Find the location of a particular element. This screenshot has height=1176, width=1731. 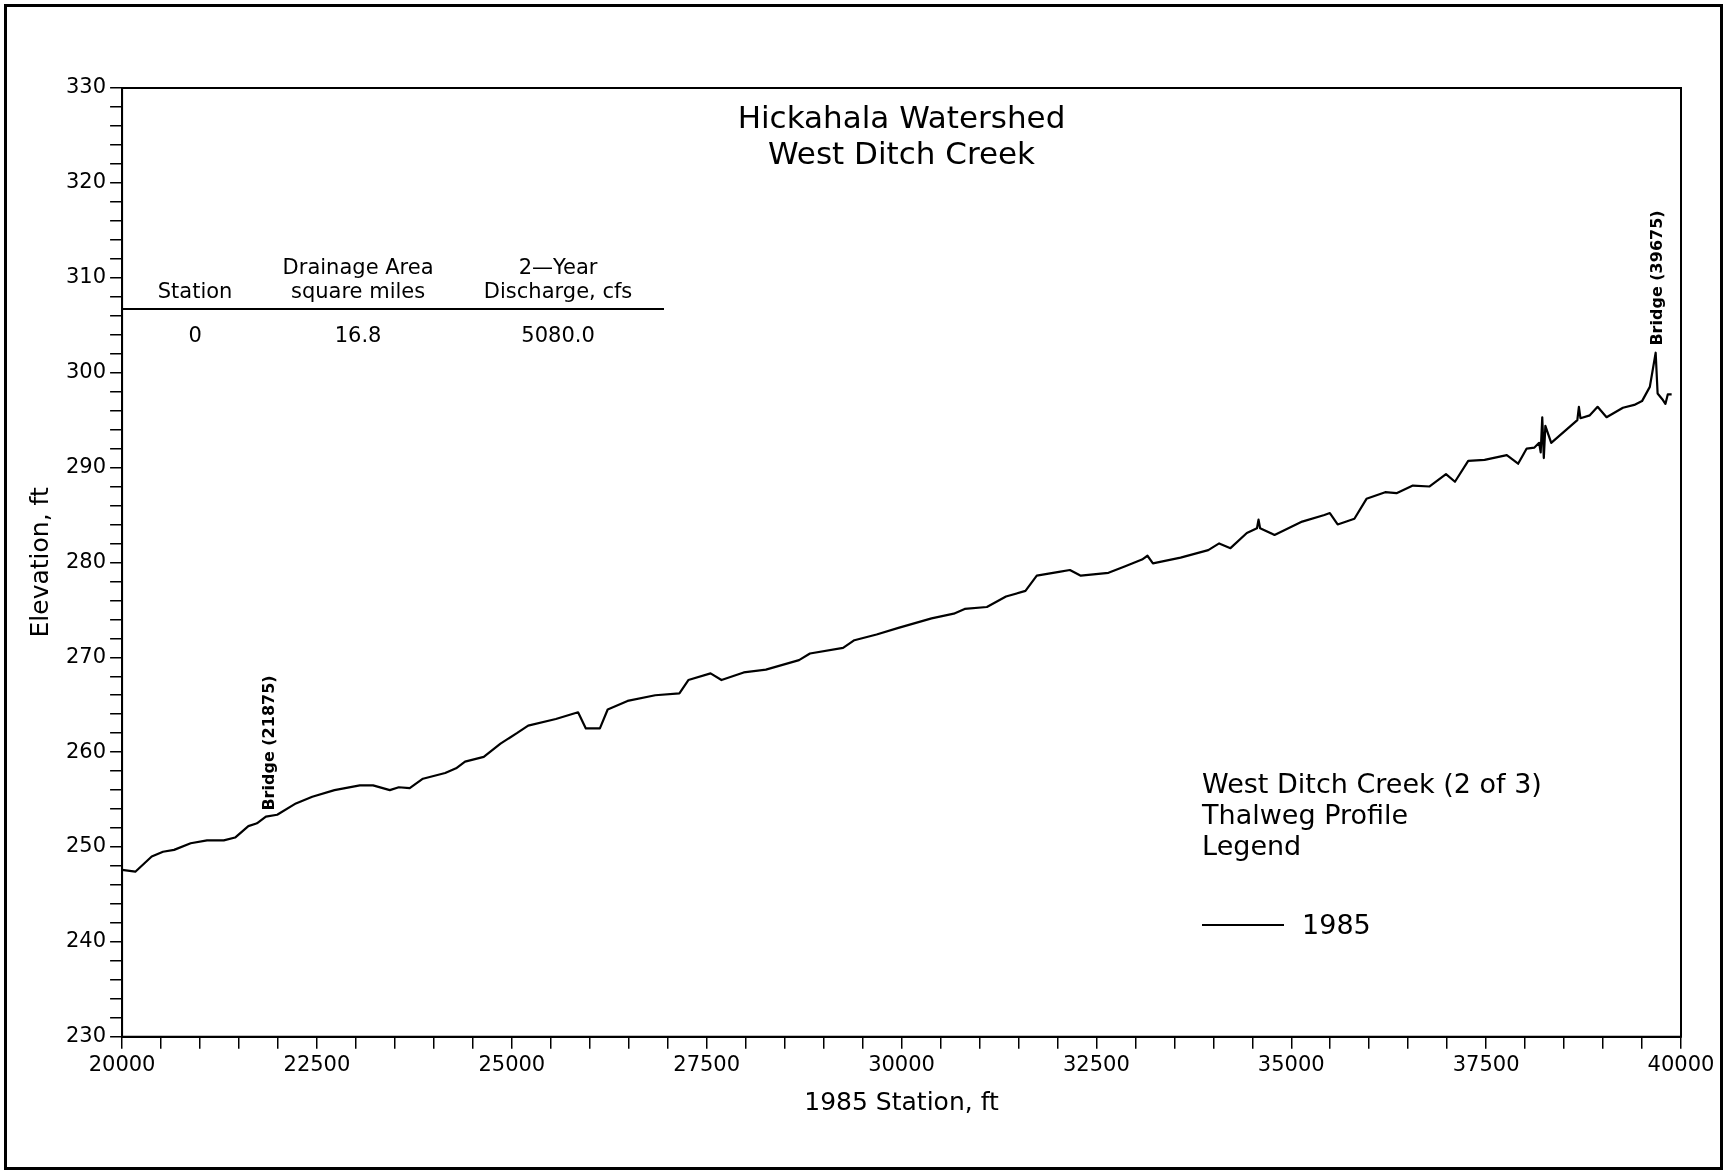

y-tick-label: 260 is located at coordinates (86, 750).